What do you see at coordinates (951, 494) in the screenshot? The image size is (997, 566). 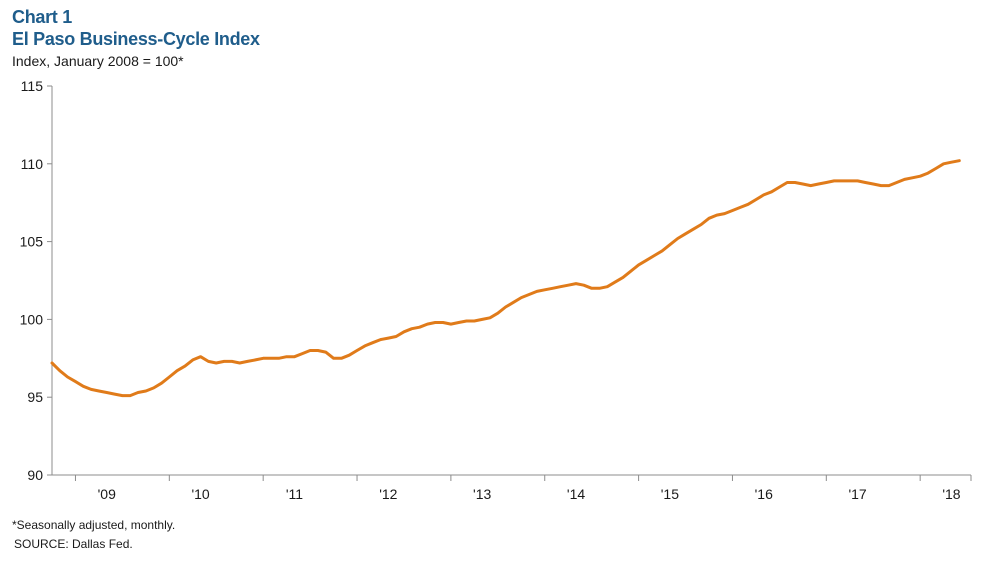 I see `x-tick-label: '18` at bounding box center [951, 494].